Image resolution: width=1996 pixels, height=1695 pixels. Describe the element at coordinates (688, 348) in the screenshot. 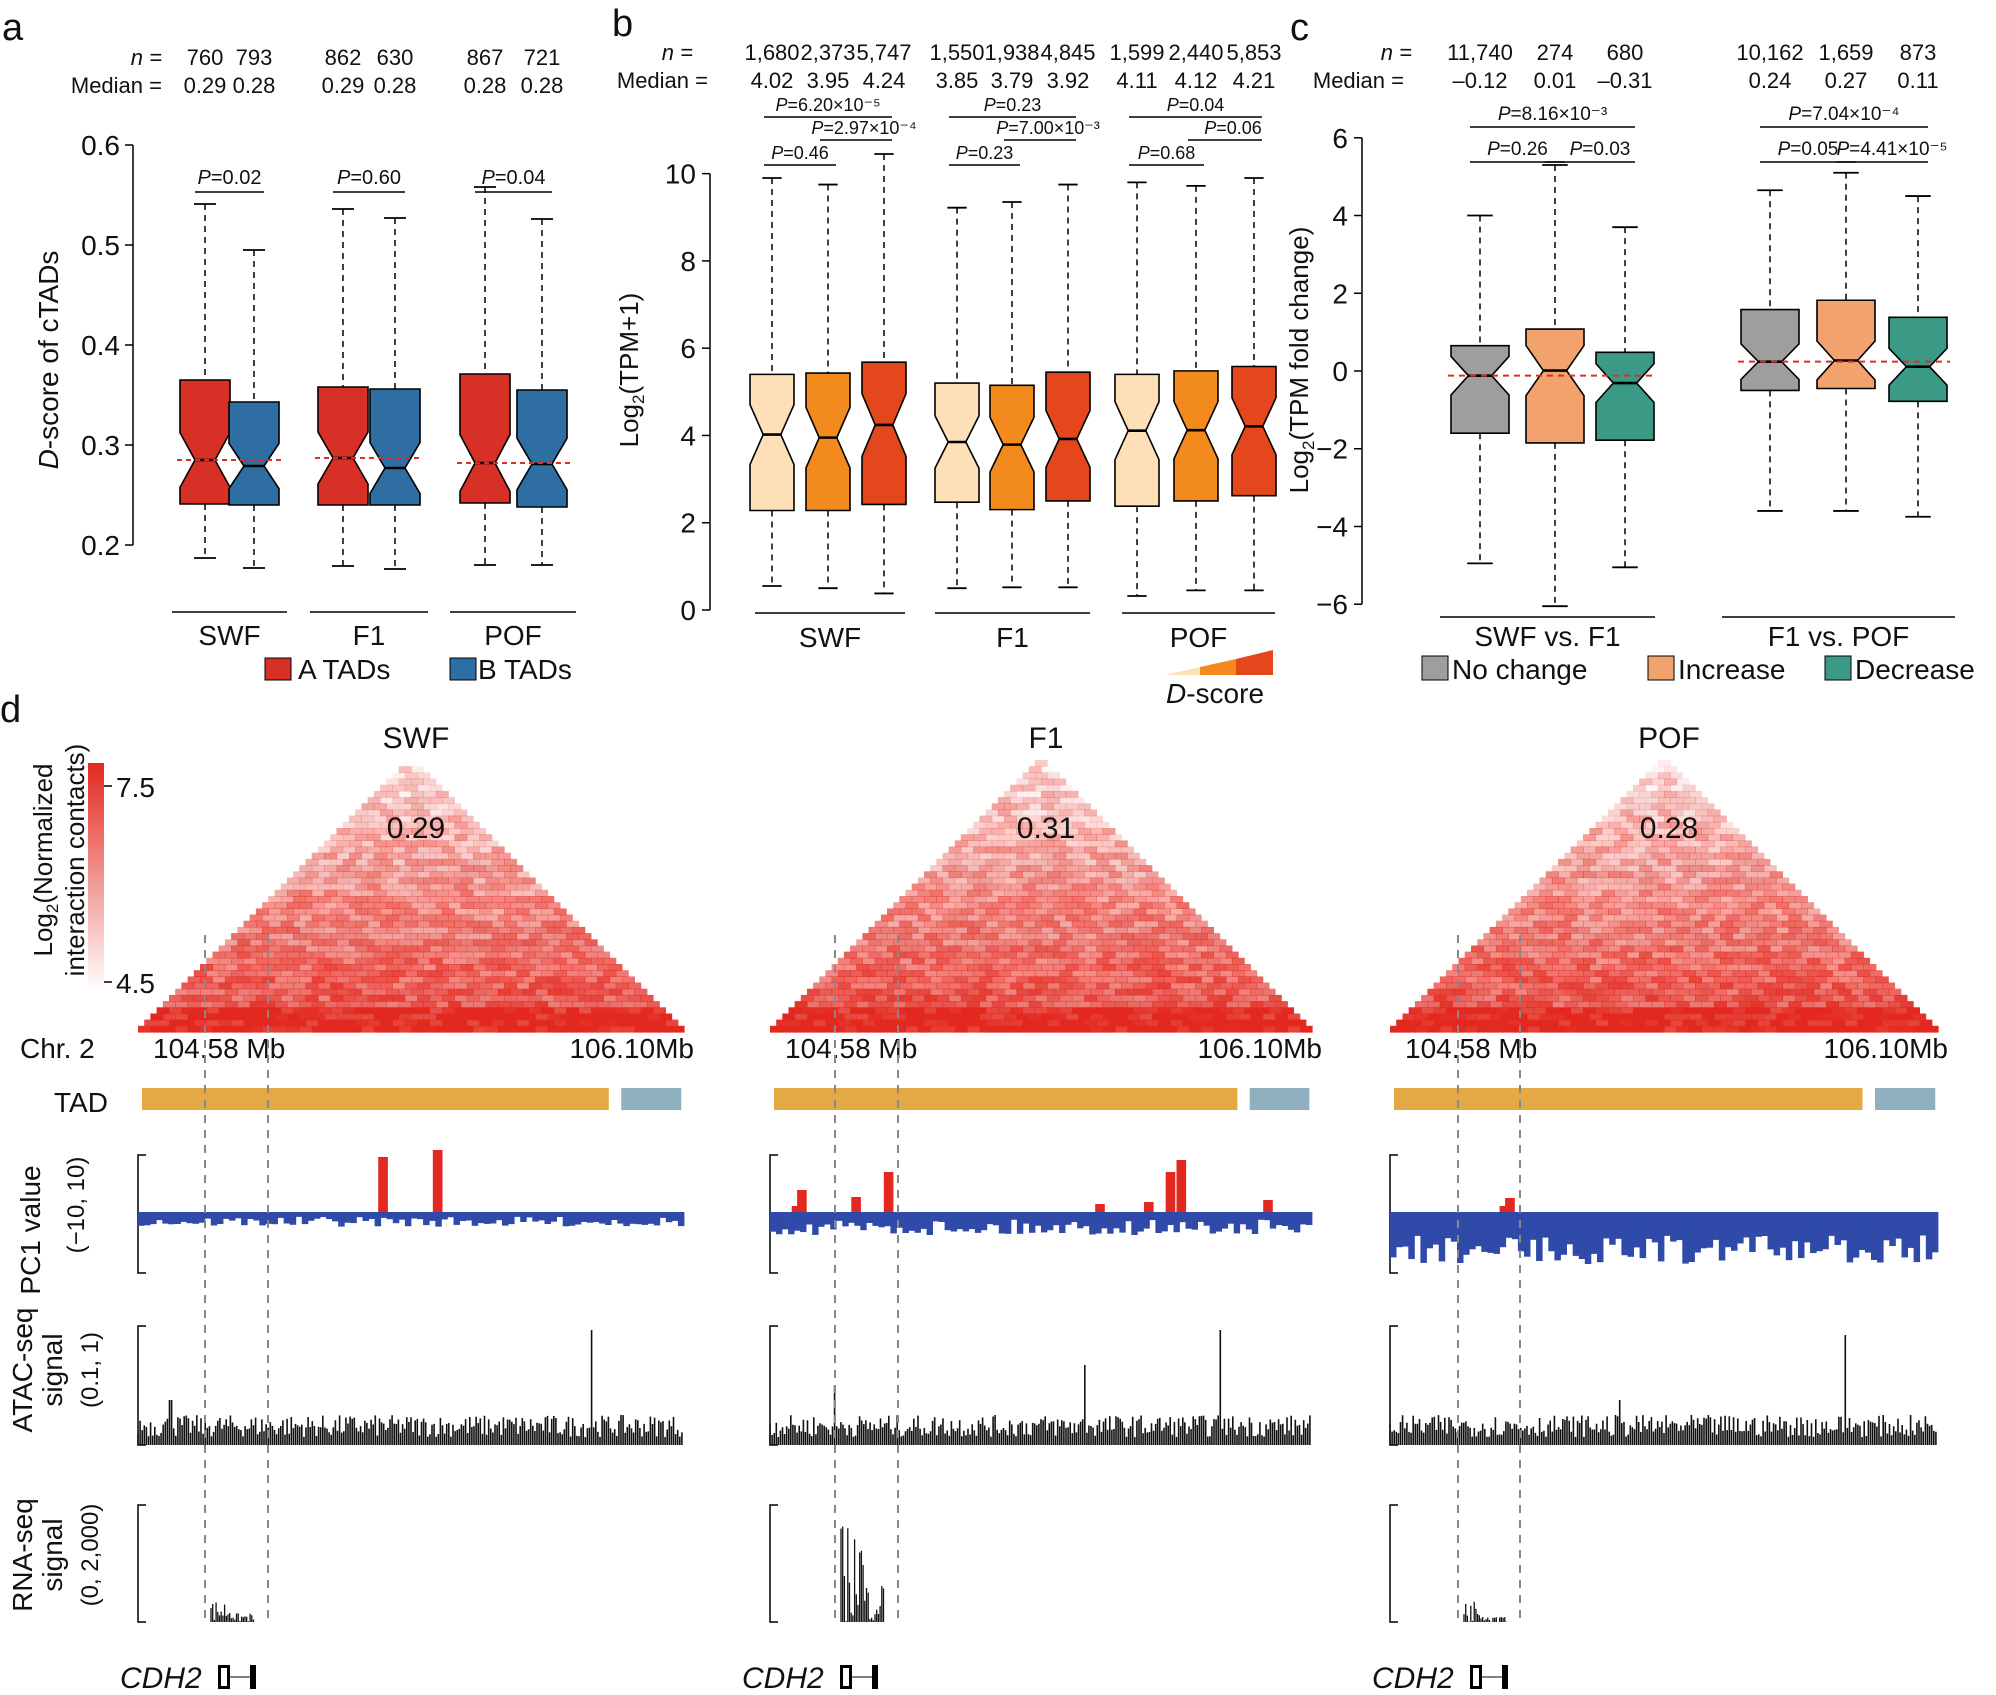

I see `y-tick-label: 6` at that location.